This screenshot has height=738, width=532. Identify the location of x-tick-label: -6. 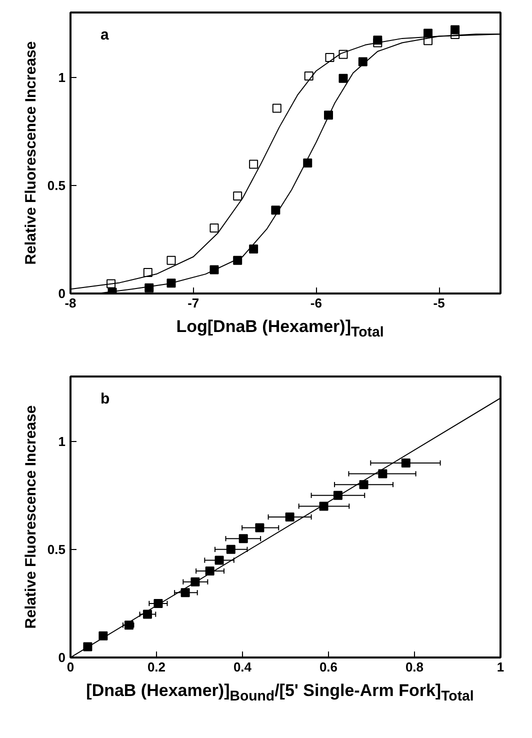
(316, 303).